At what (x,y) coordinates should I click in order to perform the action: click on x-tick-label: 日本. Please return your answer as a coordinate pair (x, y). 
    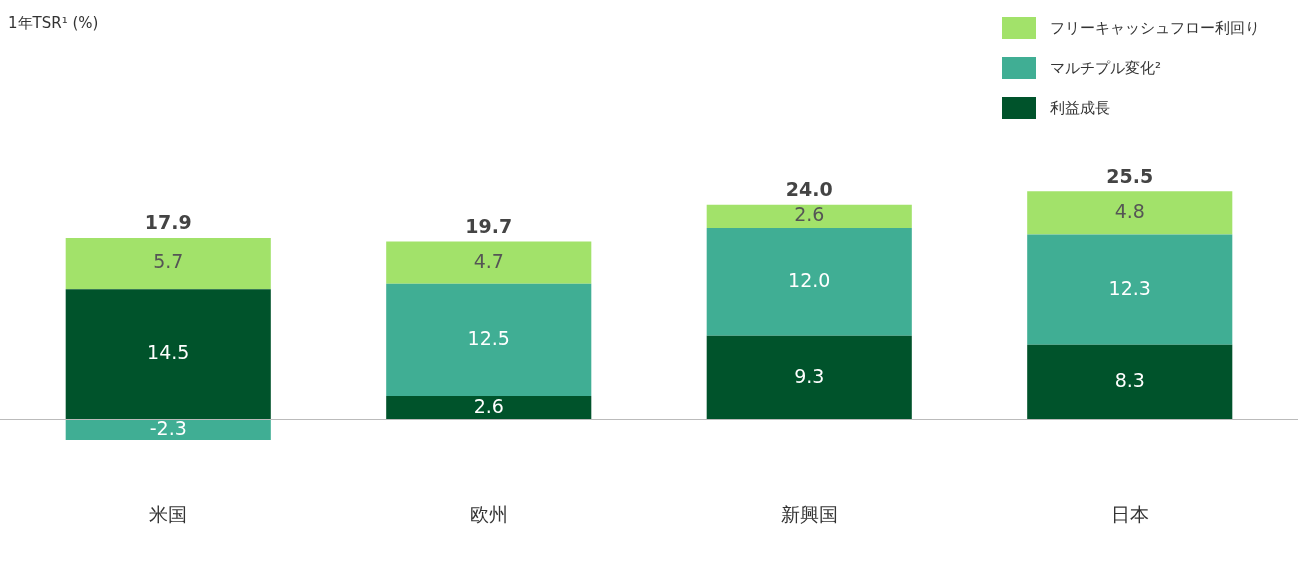
    Looking at the image, I should click on (1129, 513).